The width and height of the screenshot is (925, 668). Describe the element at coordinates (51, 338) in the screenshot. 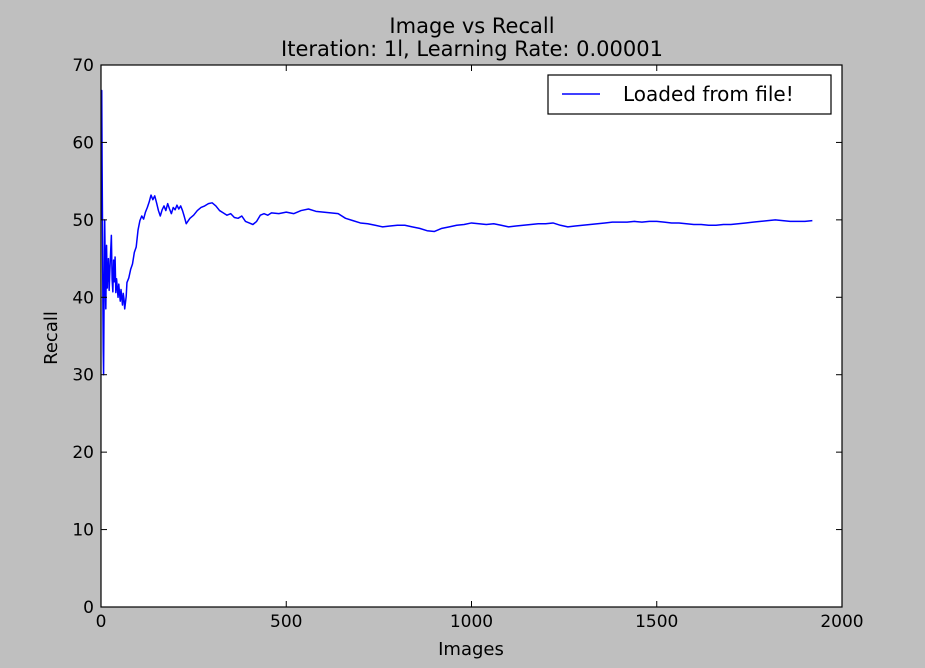

I see `y-axis-label: Recall` at that location.